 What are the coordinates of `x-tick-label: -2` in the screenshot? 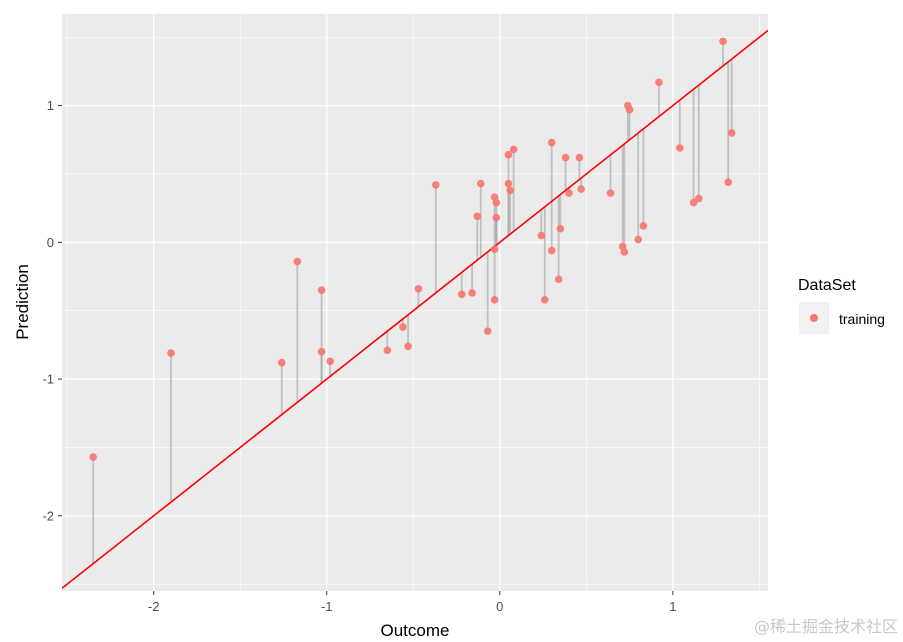 It's located at (154, 606).